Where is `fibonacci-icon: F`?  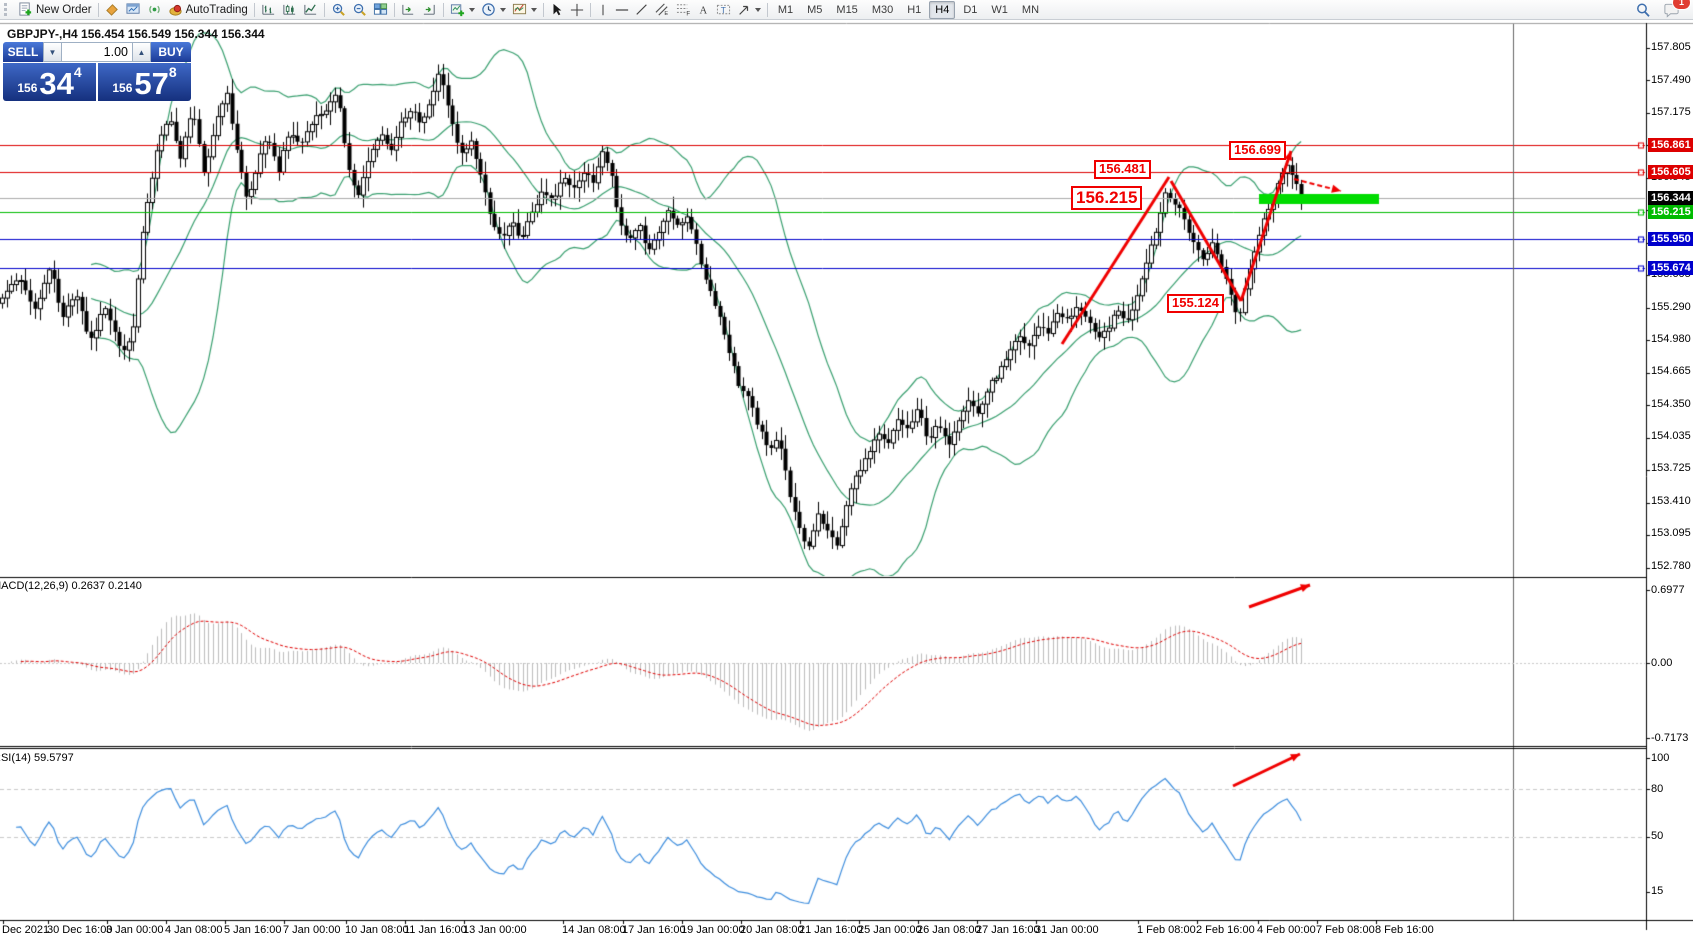 fibonacci-icon: F is located at coordinates (683, 9).